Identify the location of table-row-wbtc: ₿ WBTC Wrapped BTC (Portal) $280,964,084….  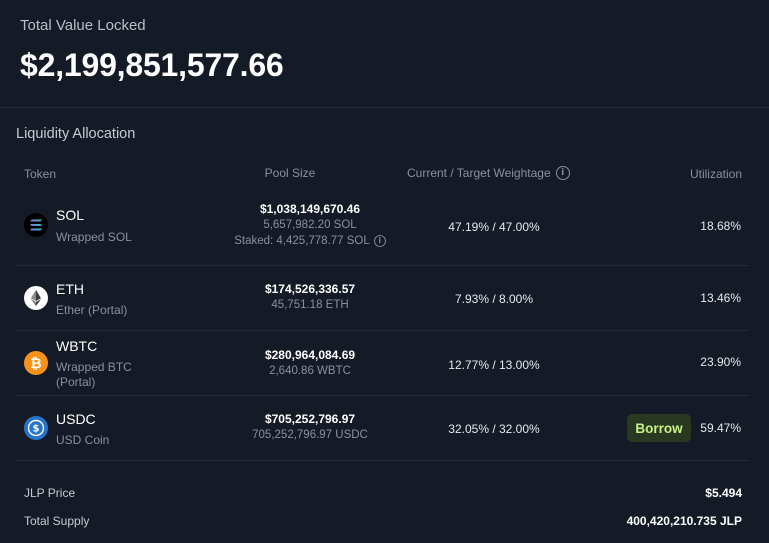
(382, 363).